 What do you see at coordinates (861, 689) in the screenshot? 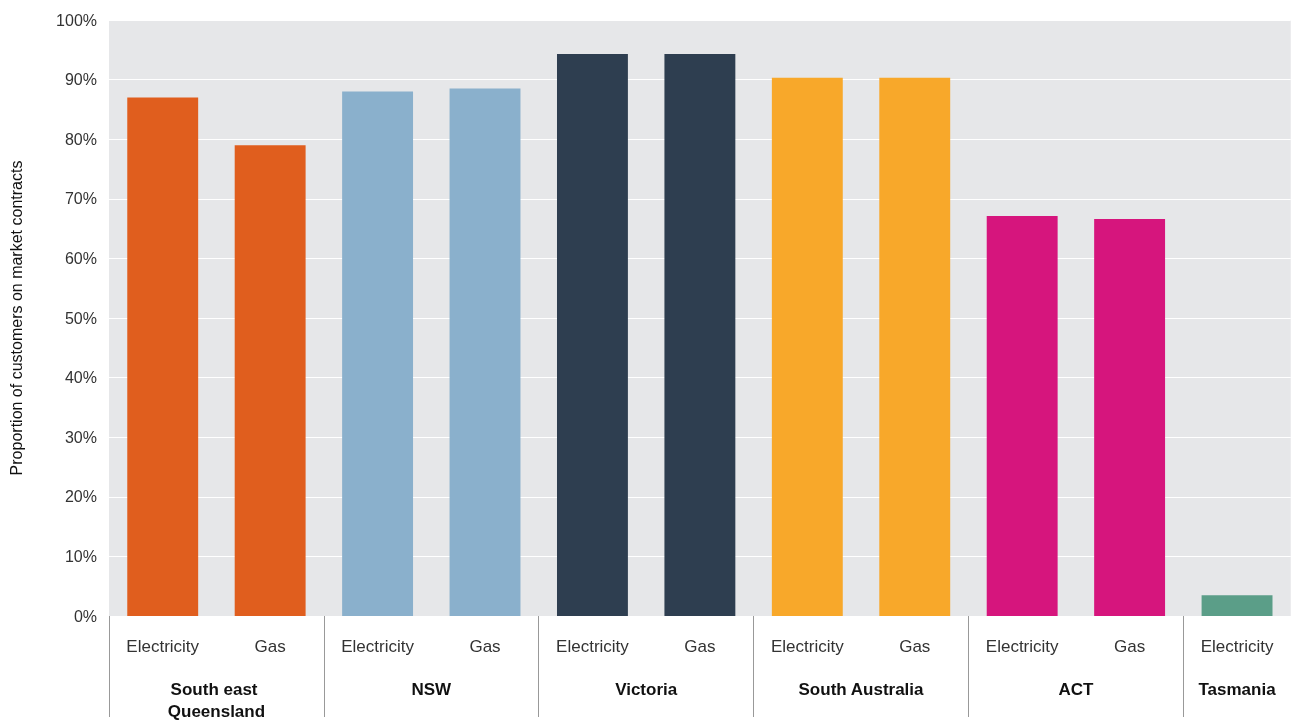
I see `text: South Australia` at bounding box center [861, 689].